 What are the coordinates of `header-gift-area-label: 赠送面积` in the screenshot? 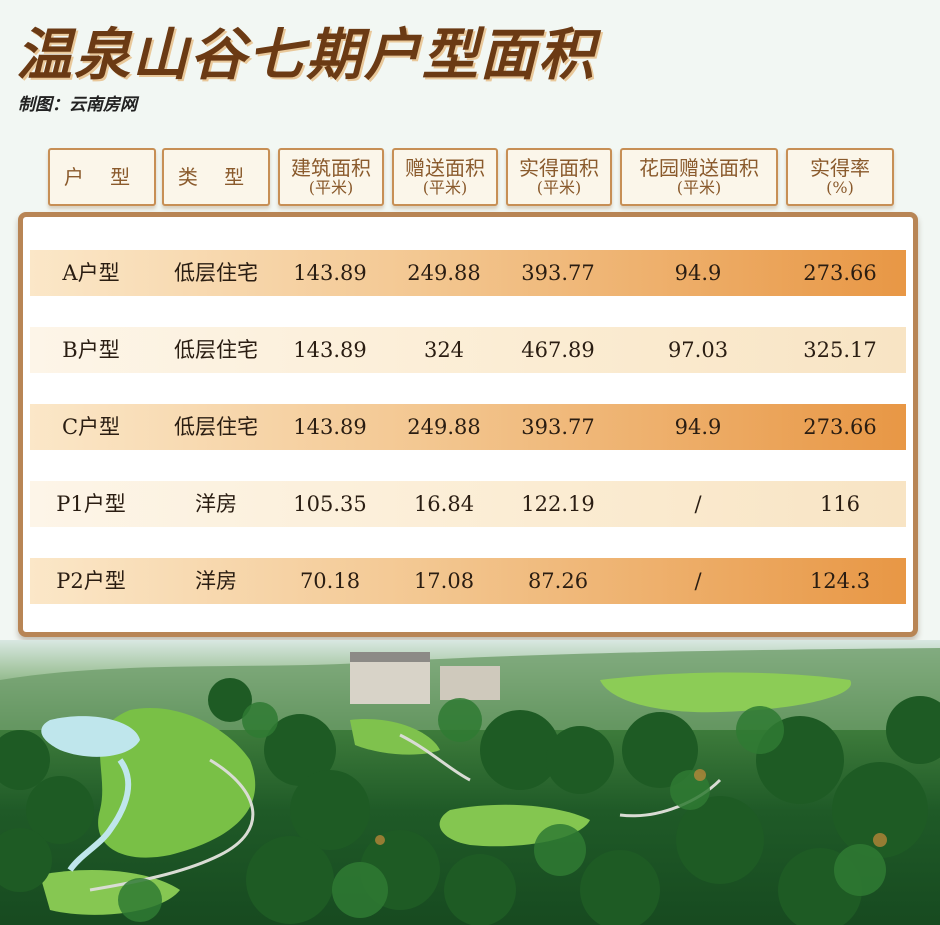 It's located at (445, 168).